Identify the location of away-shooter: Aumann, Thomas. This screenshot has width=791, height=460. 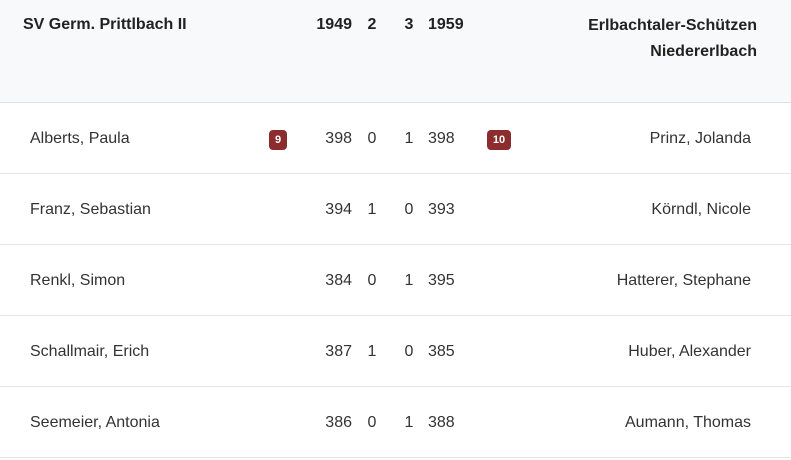
(688, 422).